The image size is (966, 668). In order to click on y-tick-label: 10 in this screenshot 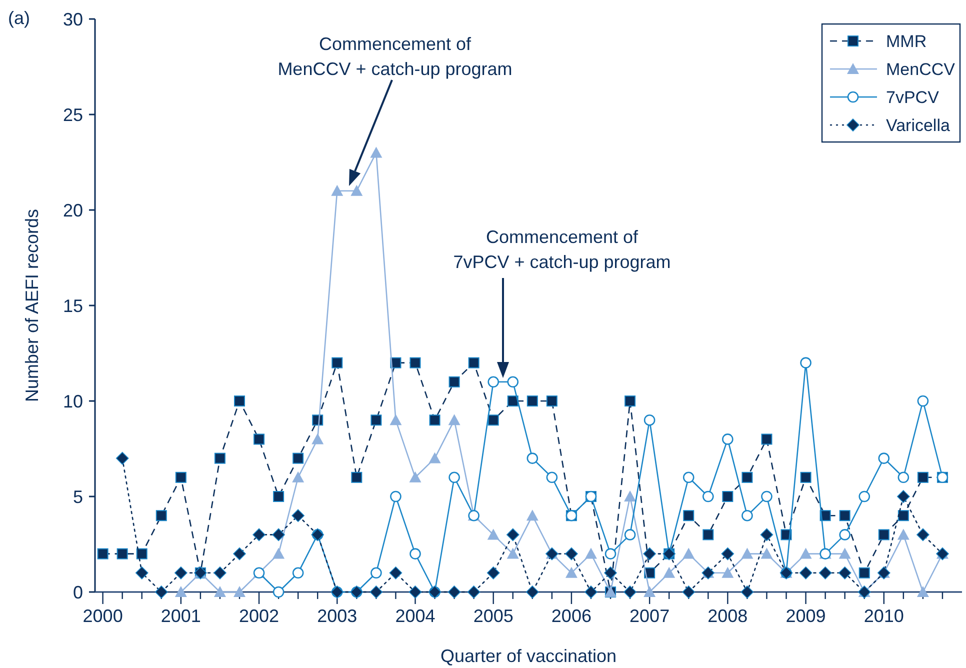, I will do `click(72, 401)`.